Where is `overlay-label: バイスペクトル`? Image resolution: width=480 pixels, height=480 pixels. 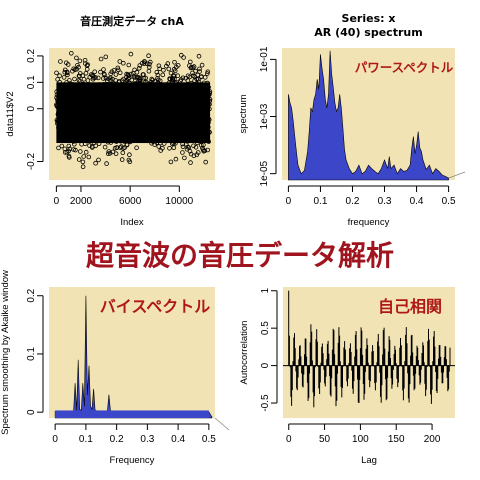 overlay-label: バイスペクトル is located at coordinates (155, 306).